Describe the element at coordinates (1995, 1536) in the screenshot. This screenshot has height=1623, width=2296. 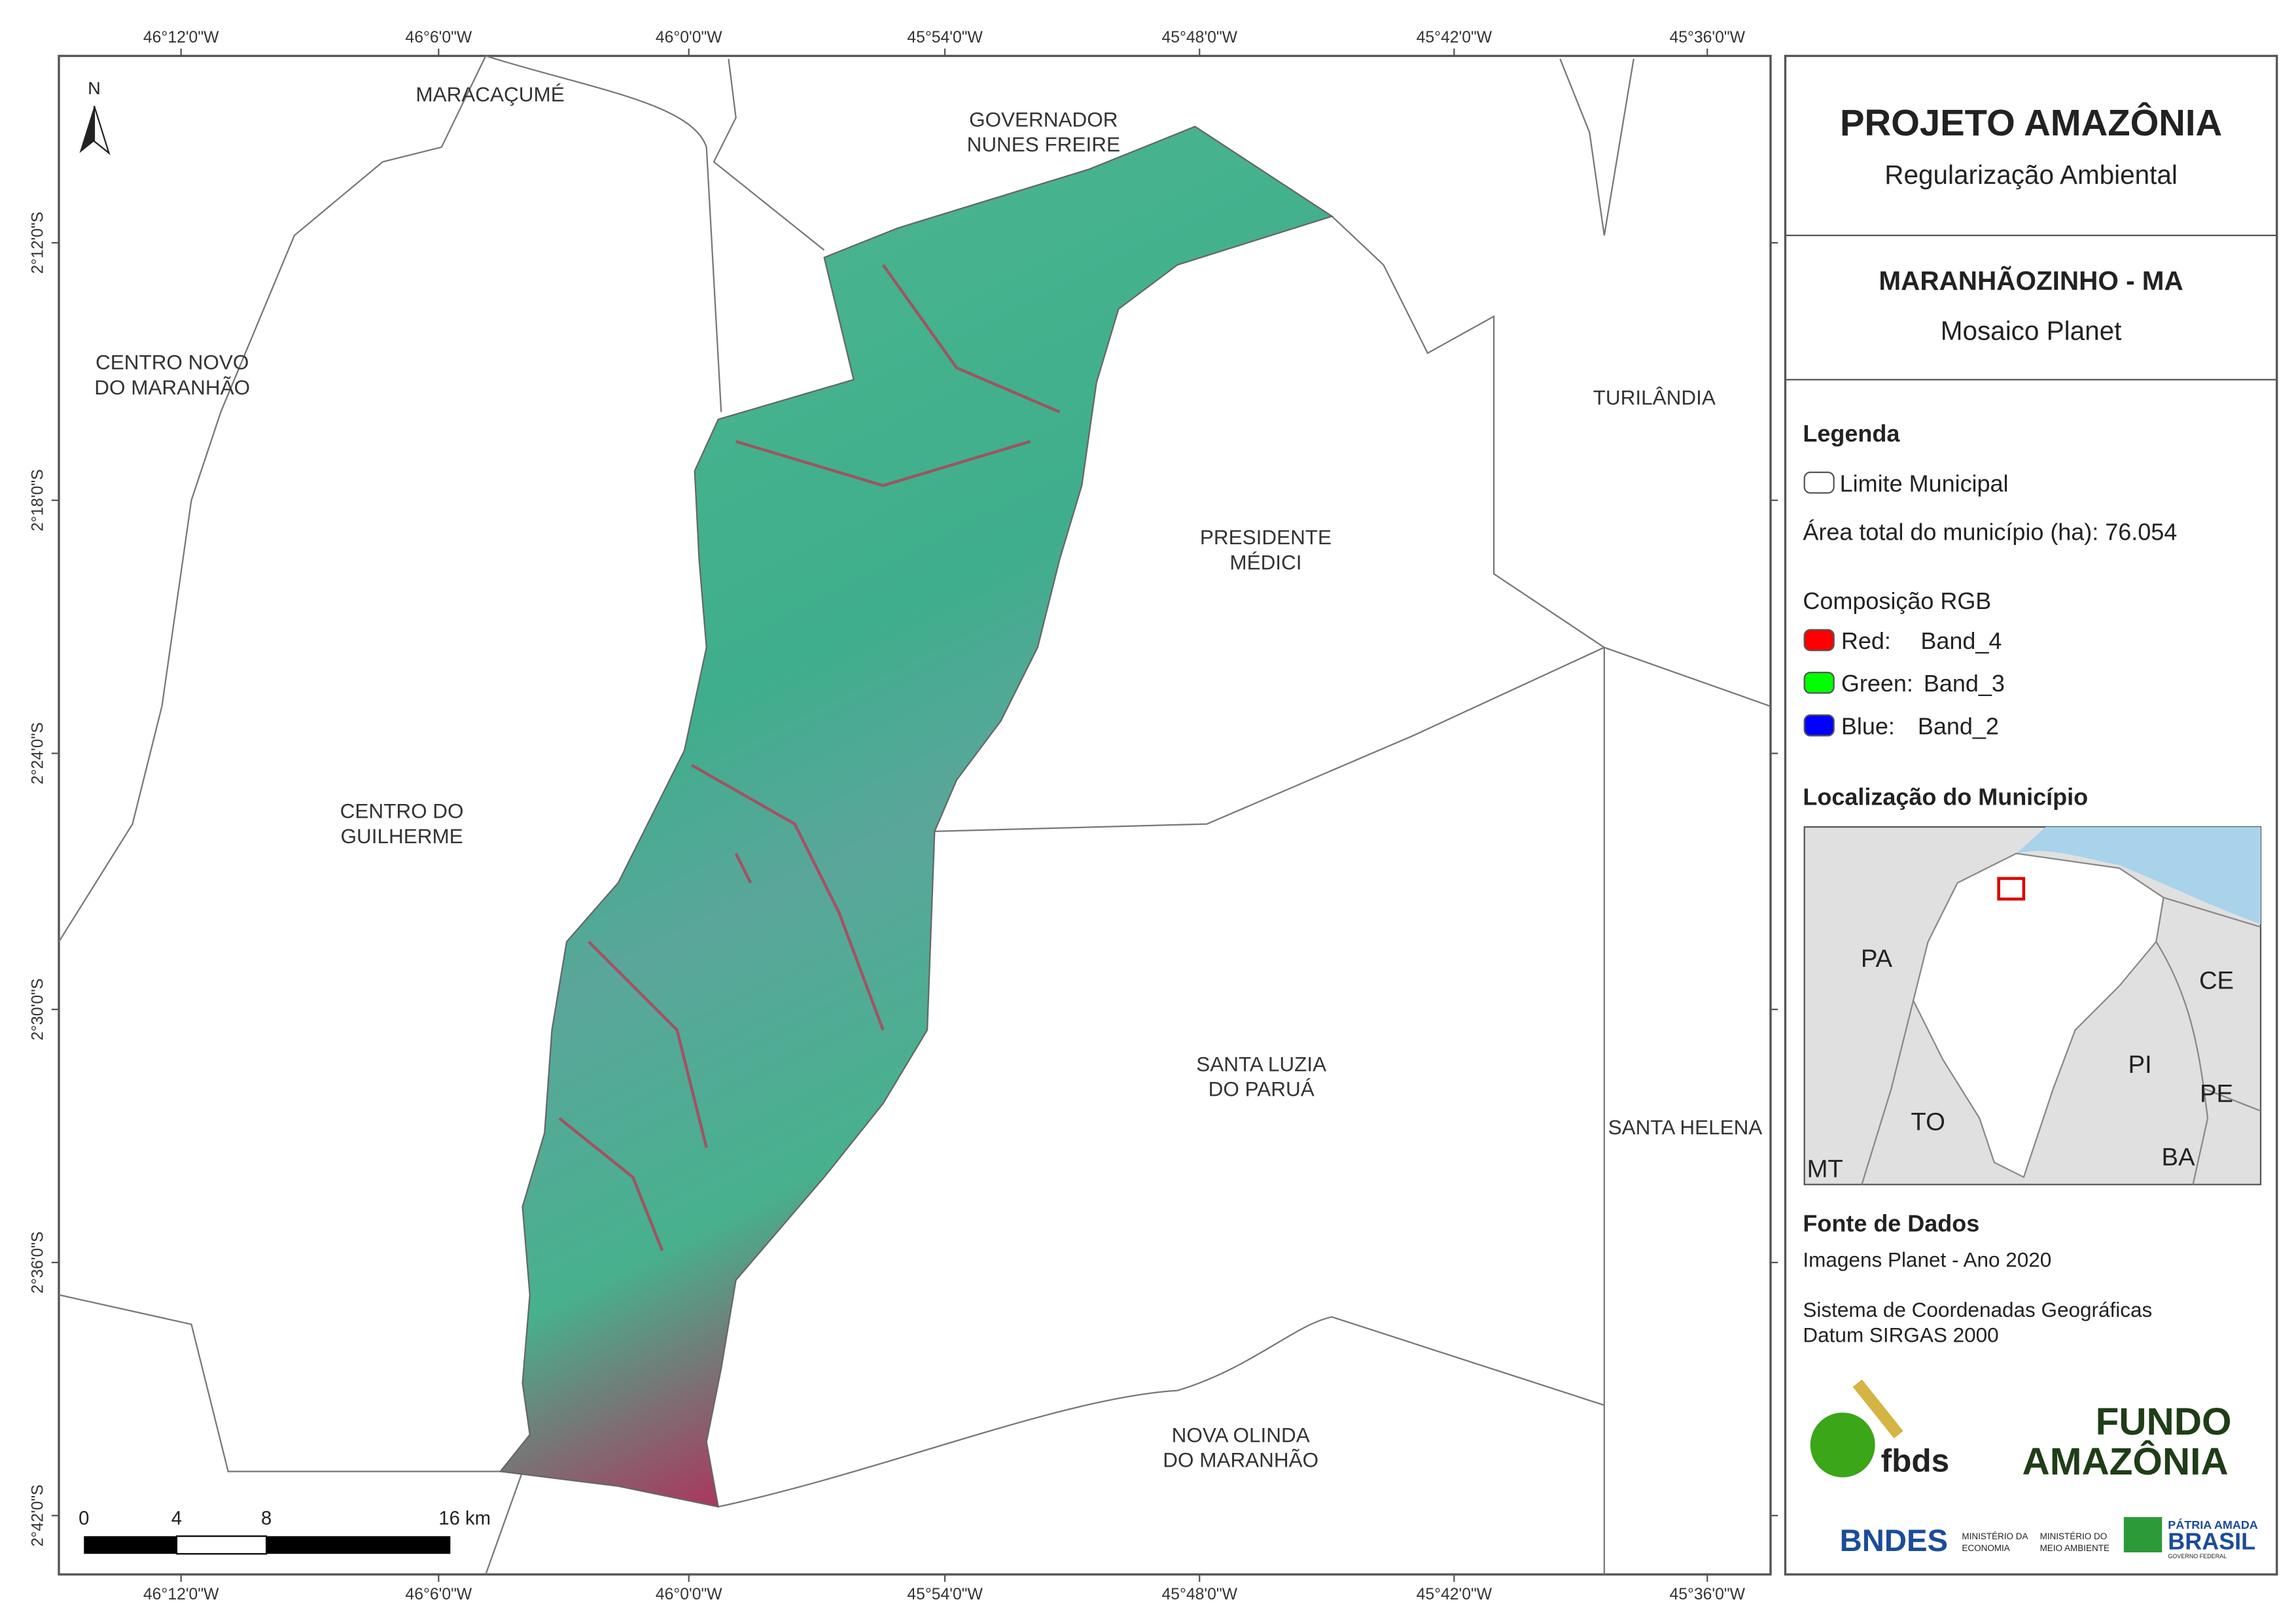
I see `logo-ministry: MINISTÉRIO DA` at that location.